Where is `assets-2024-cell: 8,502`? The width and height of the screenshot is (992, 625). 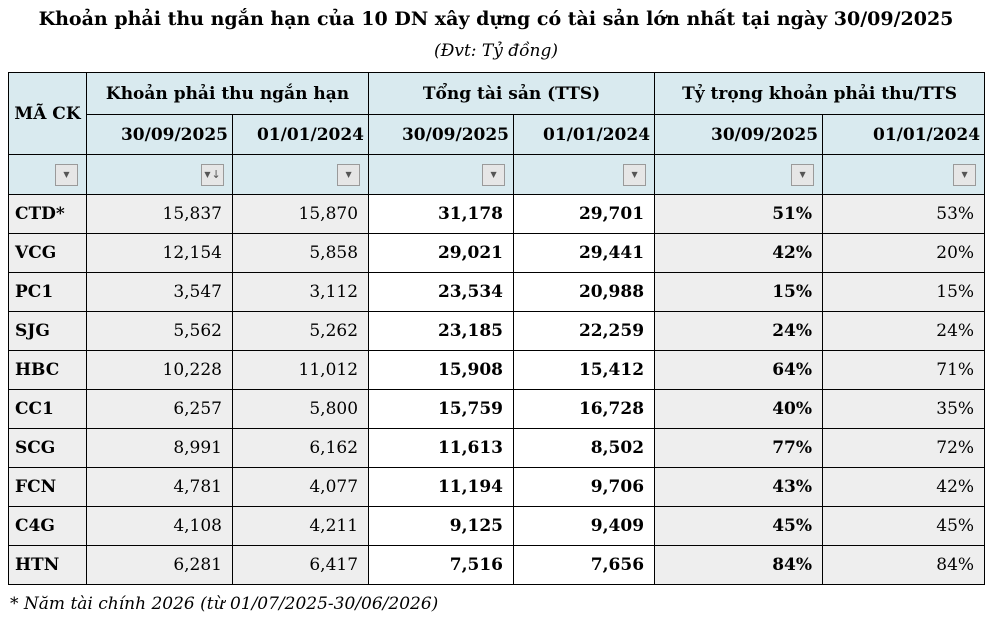 assets-2024-cell: 8,502 is located at coordinates (584, 448).